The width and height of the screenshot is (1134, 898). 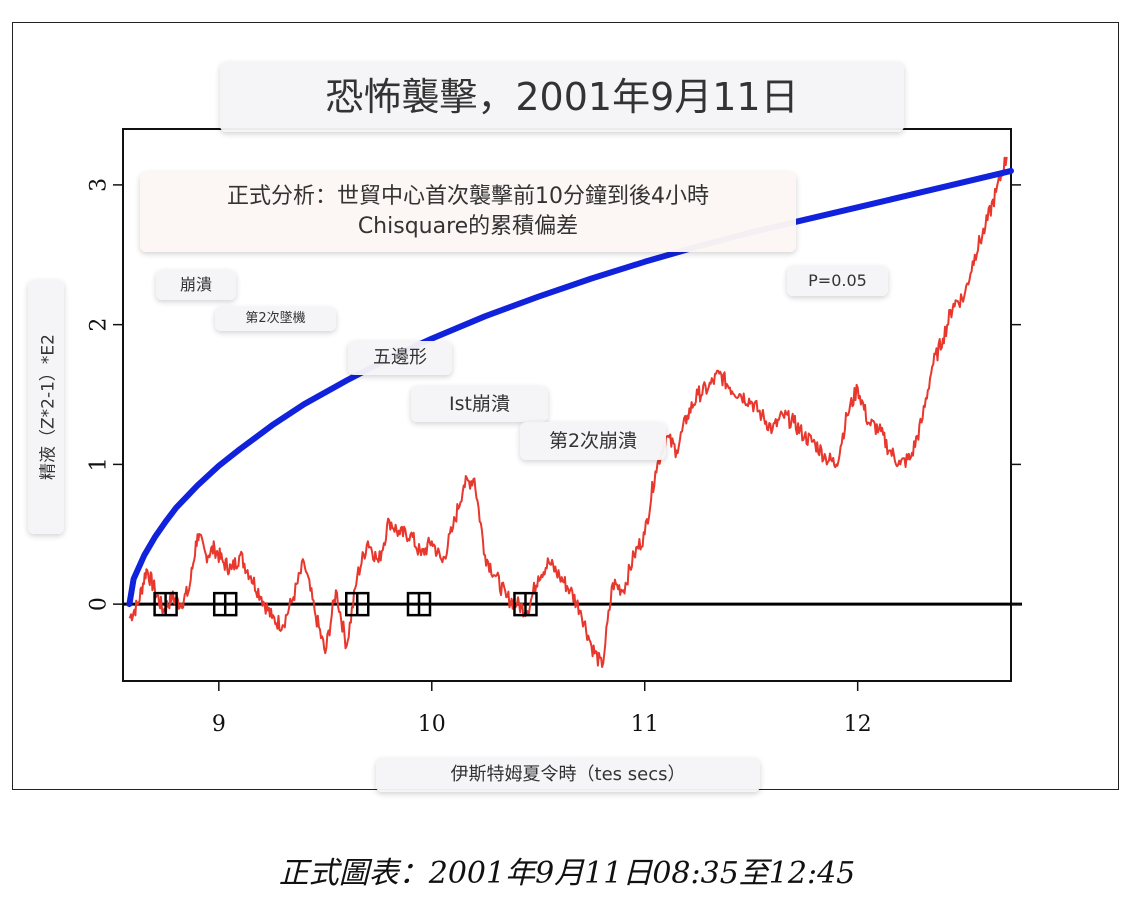 I want to click on annotation-collapse: 崩潰, so click(x=196, y=285).